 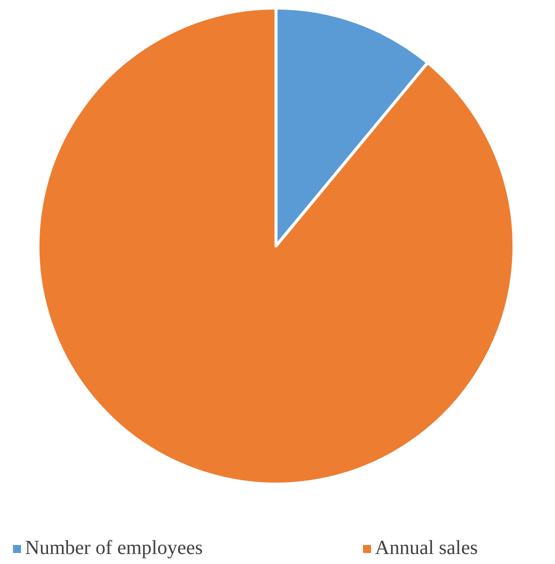 I want to click on slice-label: Annual sales, so click(x=426, y=548).